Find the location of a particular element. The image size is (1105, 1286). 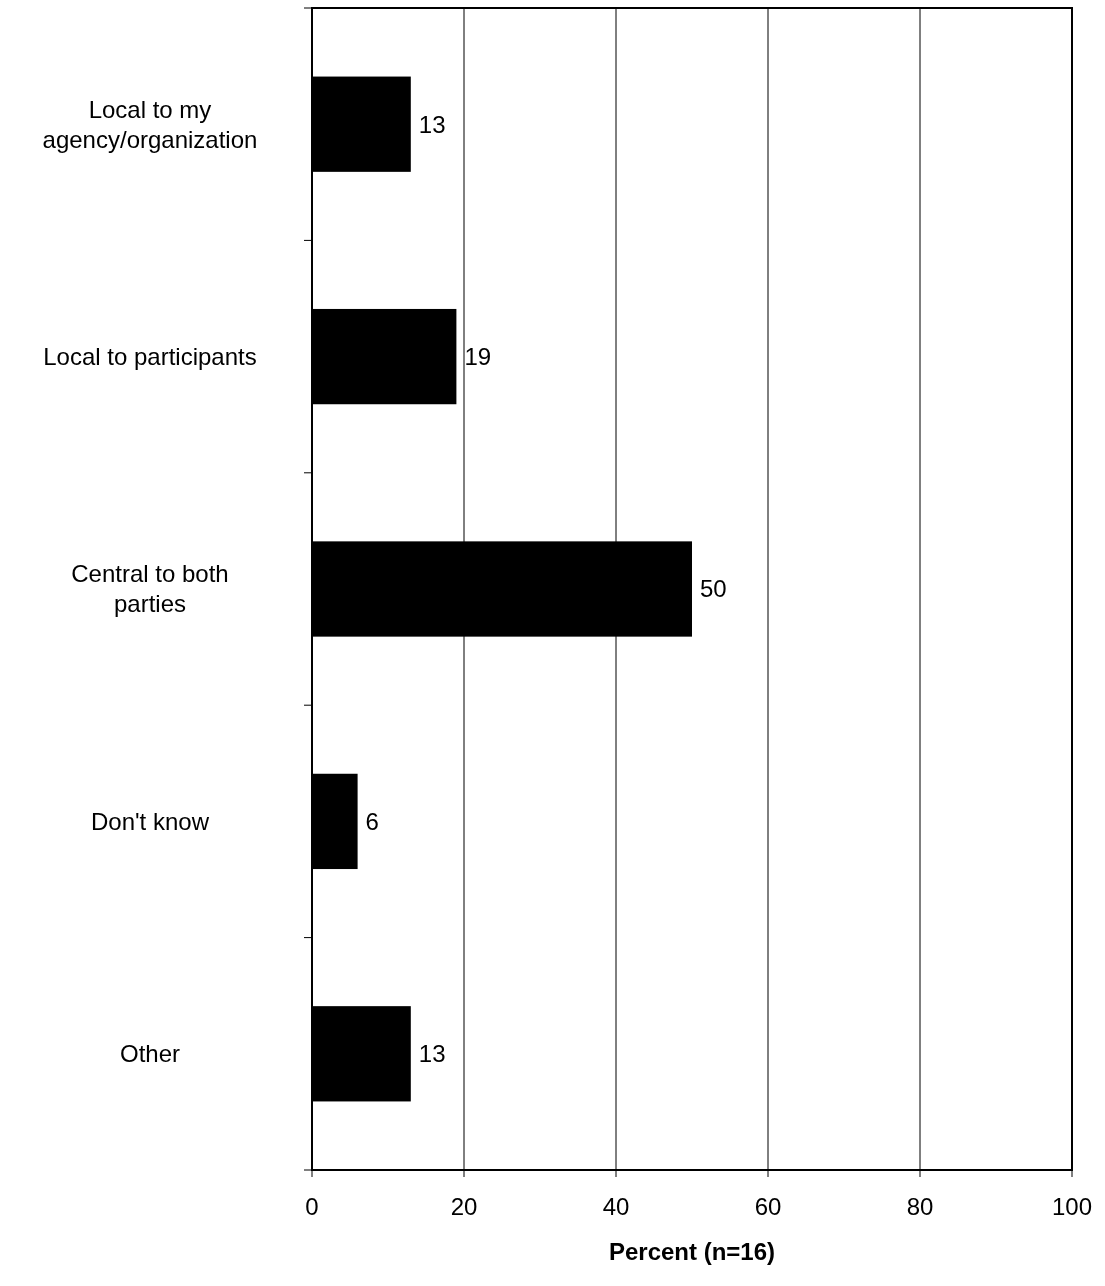

x-tick-label: 80 is located at coordinates (920, 1206).